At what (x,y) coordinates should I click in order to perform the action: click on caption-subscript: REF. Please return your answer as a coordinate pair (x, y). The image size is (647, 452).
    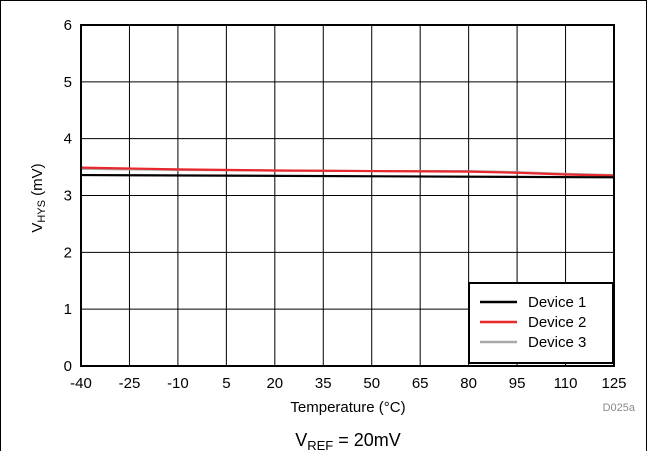
    Looking at the image, I should click on (320, 445).